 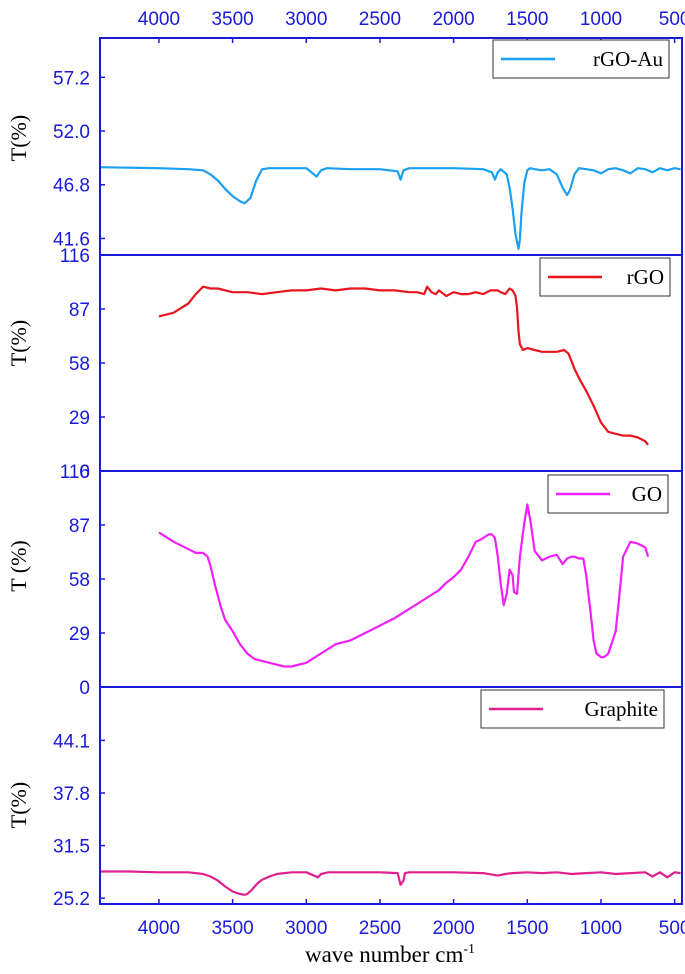 I want to click on bottom-x-tick-label: 500, so click(x=672, y=928).